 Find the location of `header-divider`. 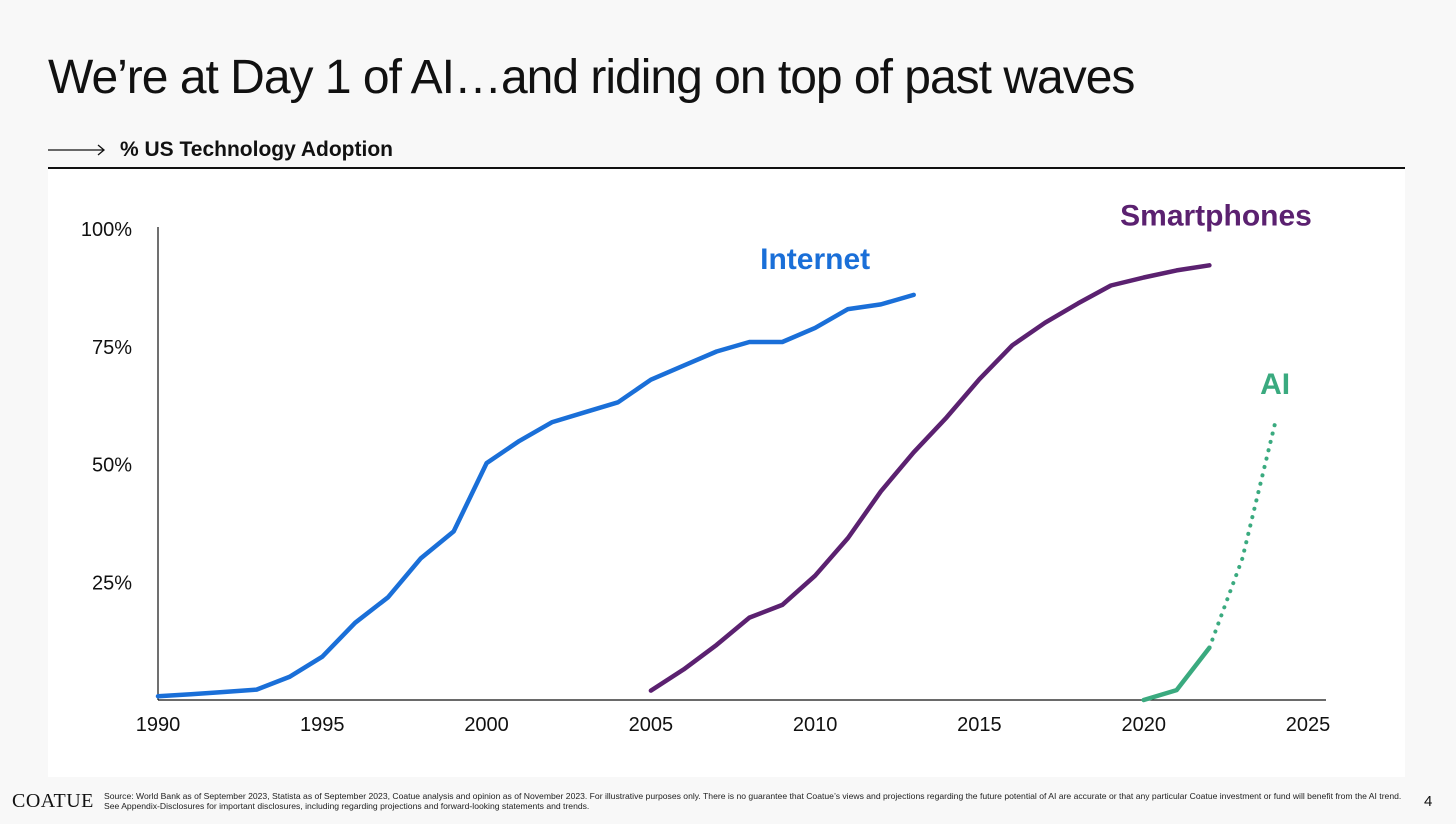

header-divider is located at coordinates (726, 168).